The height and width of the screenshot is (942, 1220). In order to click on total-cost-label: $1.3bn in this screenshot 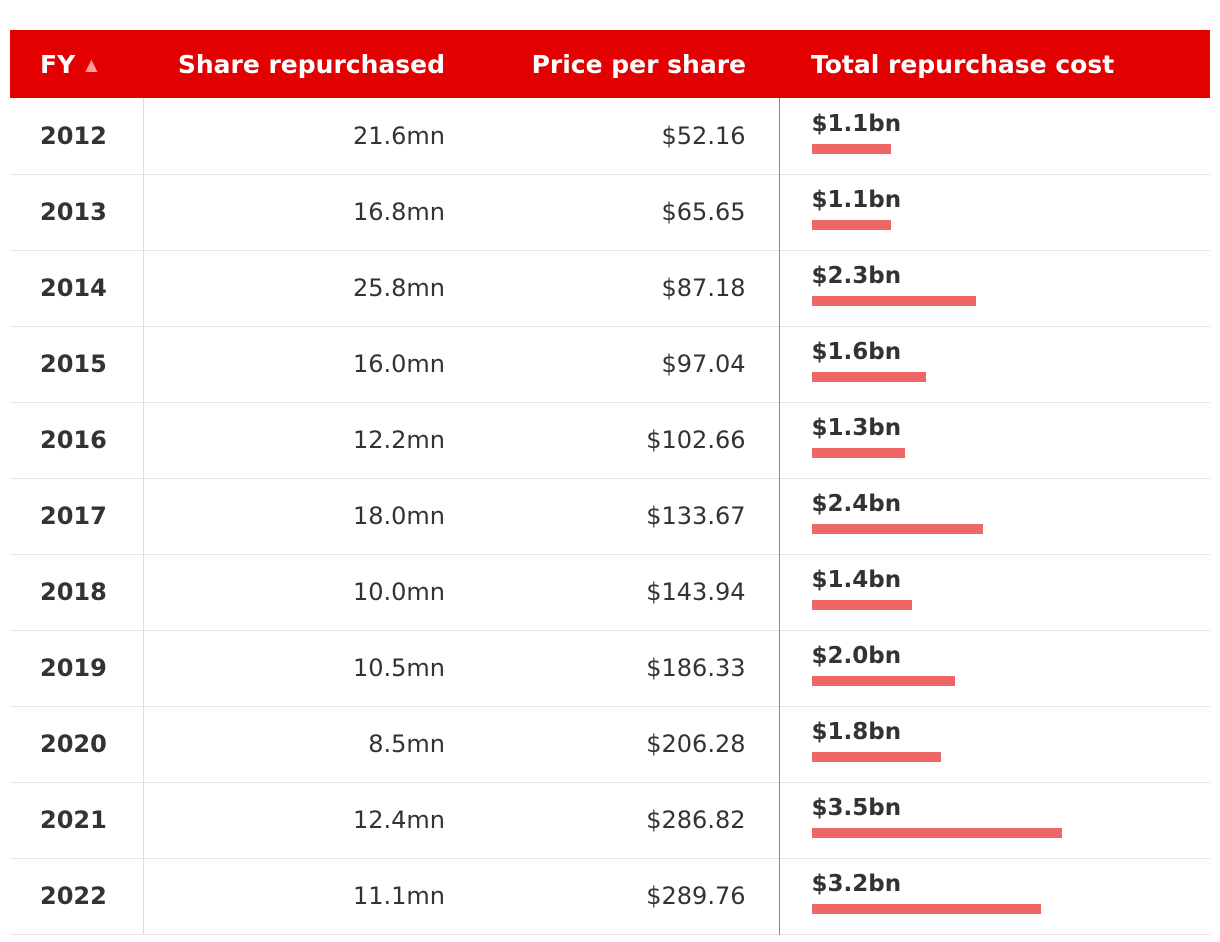, I will do `click(856, 428)`.